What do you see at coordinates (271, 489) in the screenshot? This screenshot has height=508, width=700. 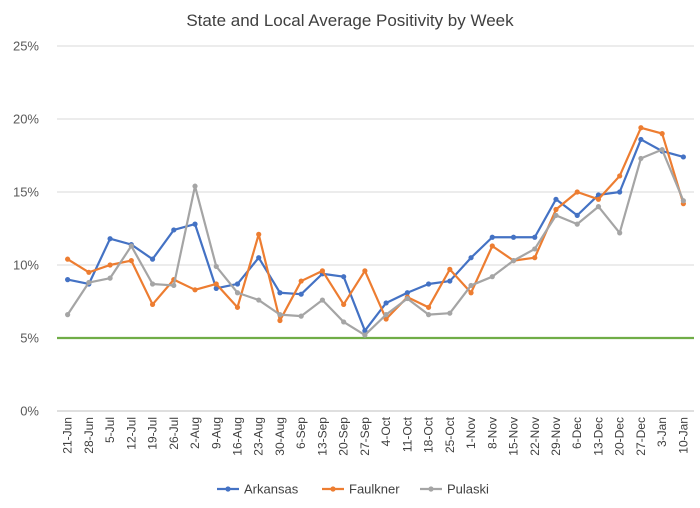 I see `legend-label-arkansas: Arkansas` at bounding box center [271, 489].